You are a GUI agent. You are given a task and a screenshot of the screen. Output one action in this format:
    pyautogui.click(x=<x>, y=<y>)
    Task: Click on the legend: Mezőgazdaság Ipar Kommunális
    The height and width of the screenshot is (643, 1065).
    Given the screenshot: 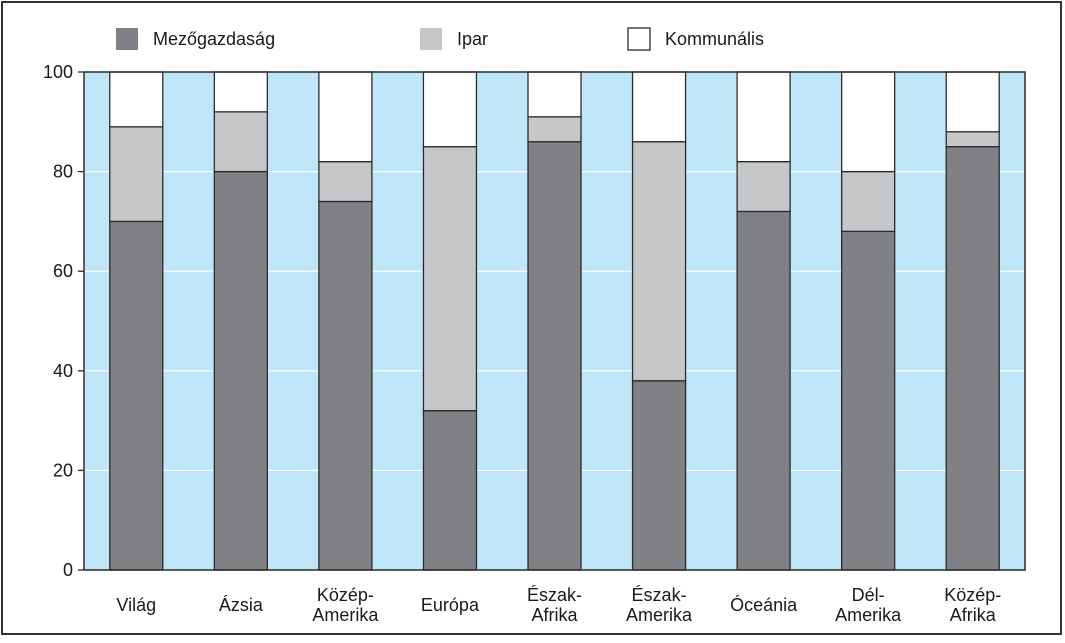 What is the action you would take?
    pyautogui.click(x=440, y=39)
    